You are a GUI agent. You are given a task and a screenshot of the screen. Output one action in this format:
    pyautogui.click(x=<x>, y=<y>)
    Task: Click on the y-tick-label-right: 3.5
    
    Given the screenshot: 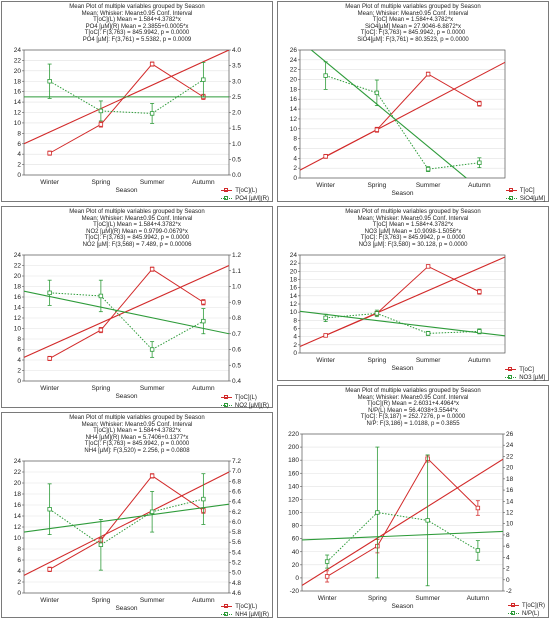 What is the action you would take?
    pyautogui.click(x=236, y=66)
    